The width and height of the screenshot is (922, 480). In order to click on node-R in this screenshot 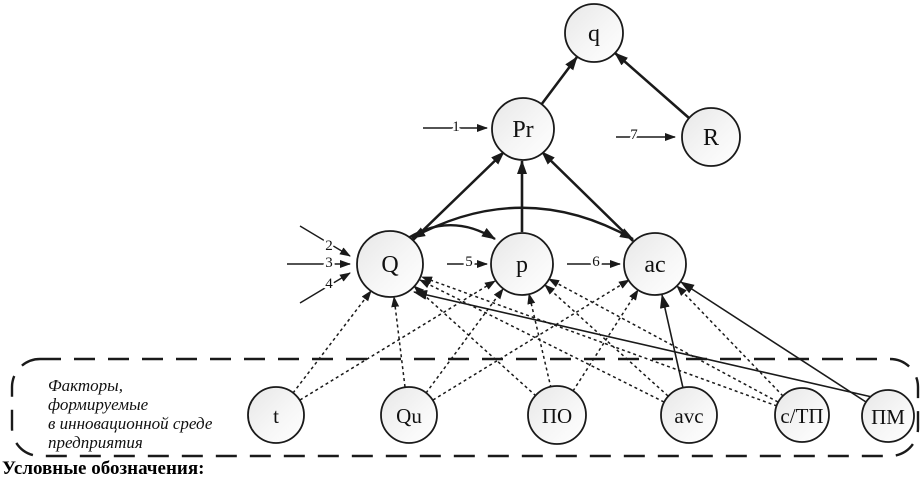, I will do `click(711, 137)`.